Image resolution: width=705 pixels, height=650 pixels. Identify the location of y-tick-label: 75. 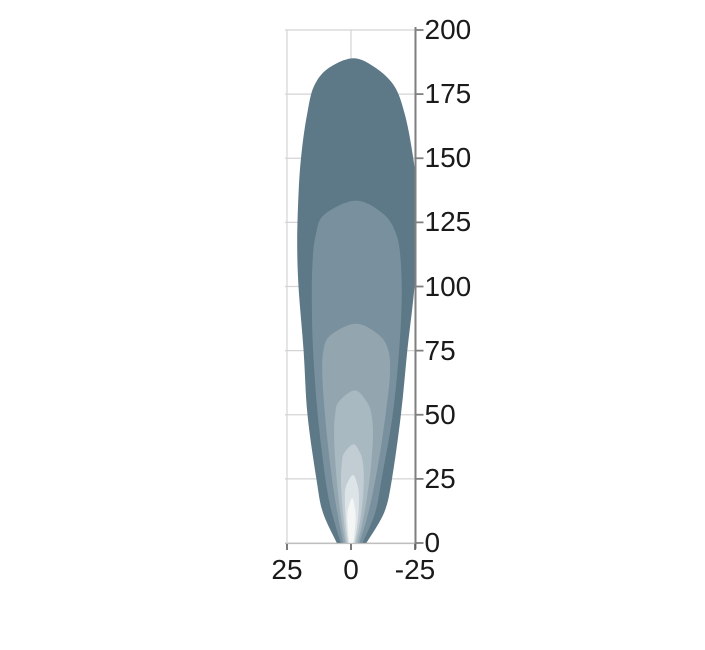
(440, 350).